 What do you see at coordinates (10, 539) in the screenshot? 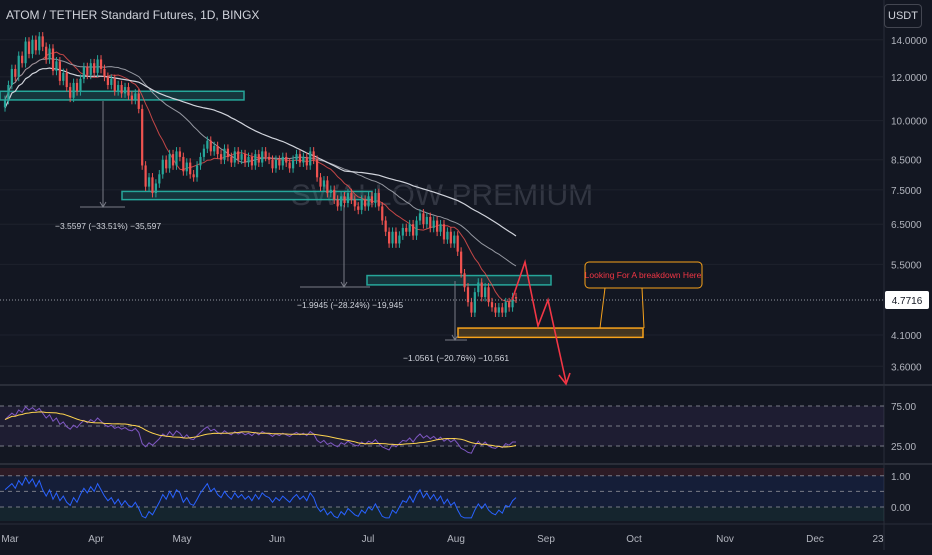
I see `time-tick-label: Mar` at bounding box center [10, 539].